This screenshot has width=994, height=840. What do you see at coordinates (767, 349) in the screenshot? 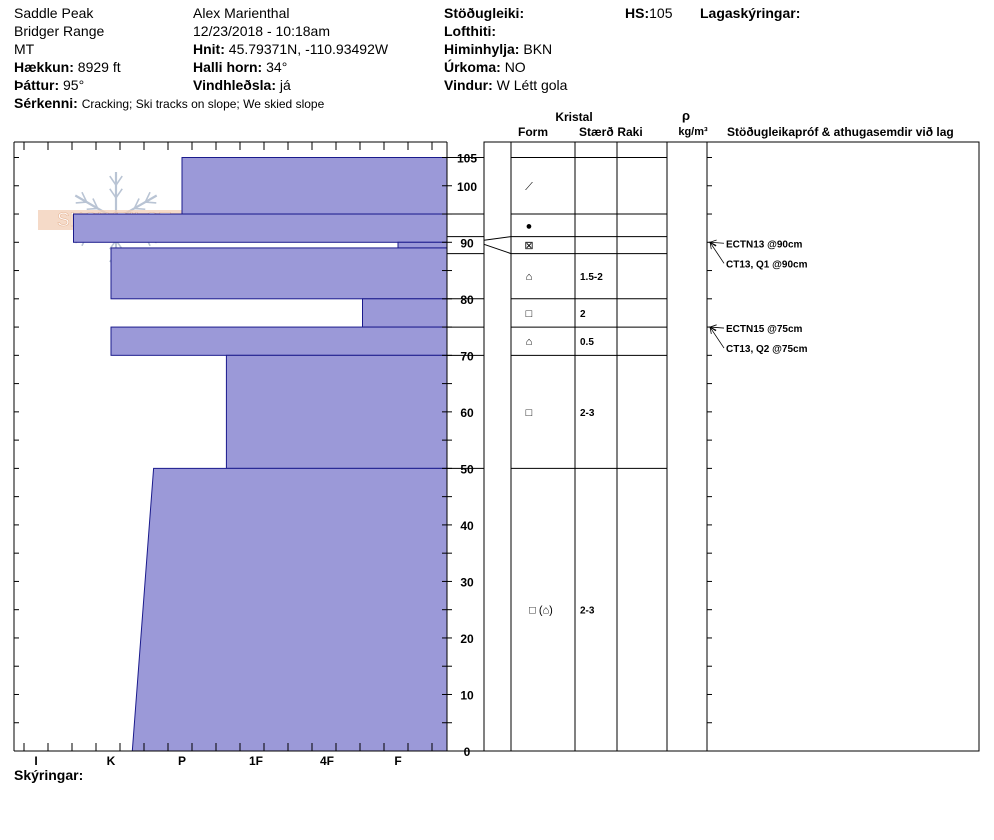
I see `stability-test-result: CT13, Q2 @75cm` at bounding box center [767, 349].